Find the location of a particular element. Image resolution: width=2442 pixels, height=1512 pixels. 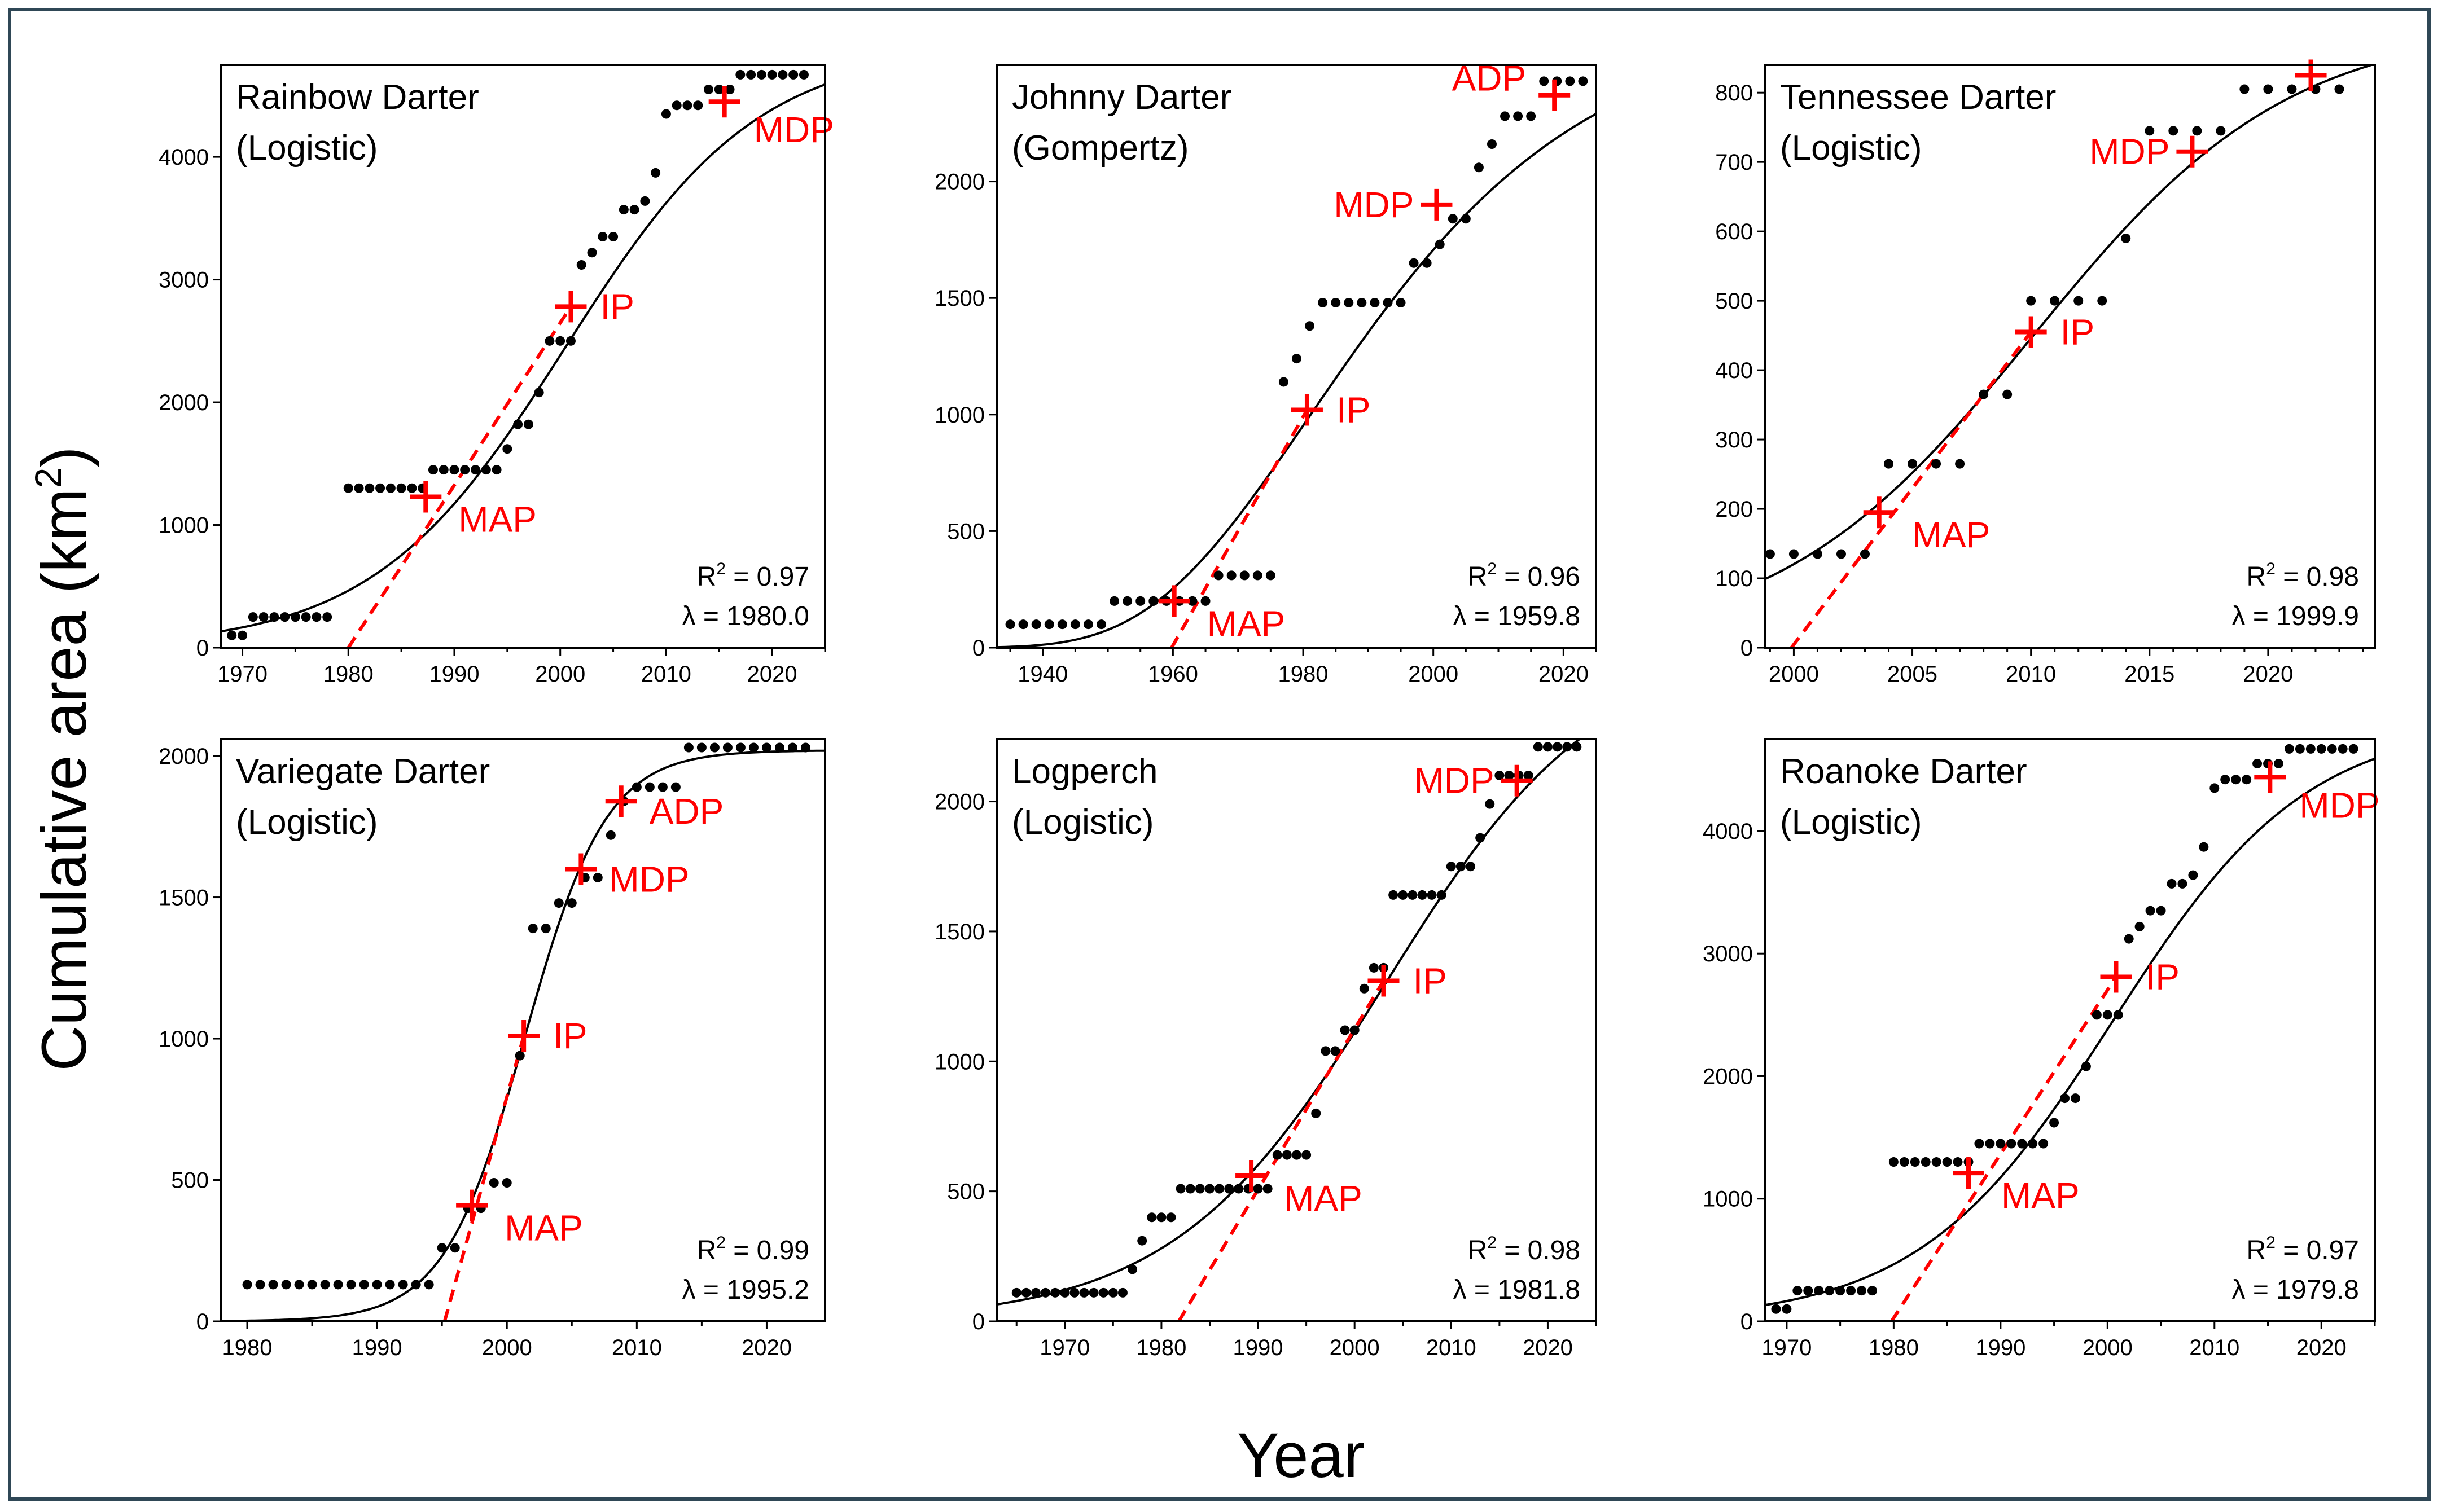

panel-title: Rainbow Darter is located at coordinates (358, 98).